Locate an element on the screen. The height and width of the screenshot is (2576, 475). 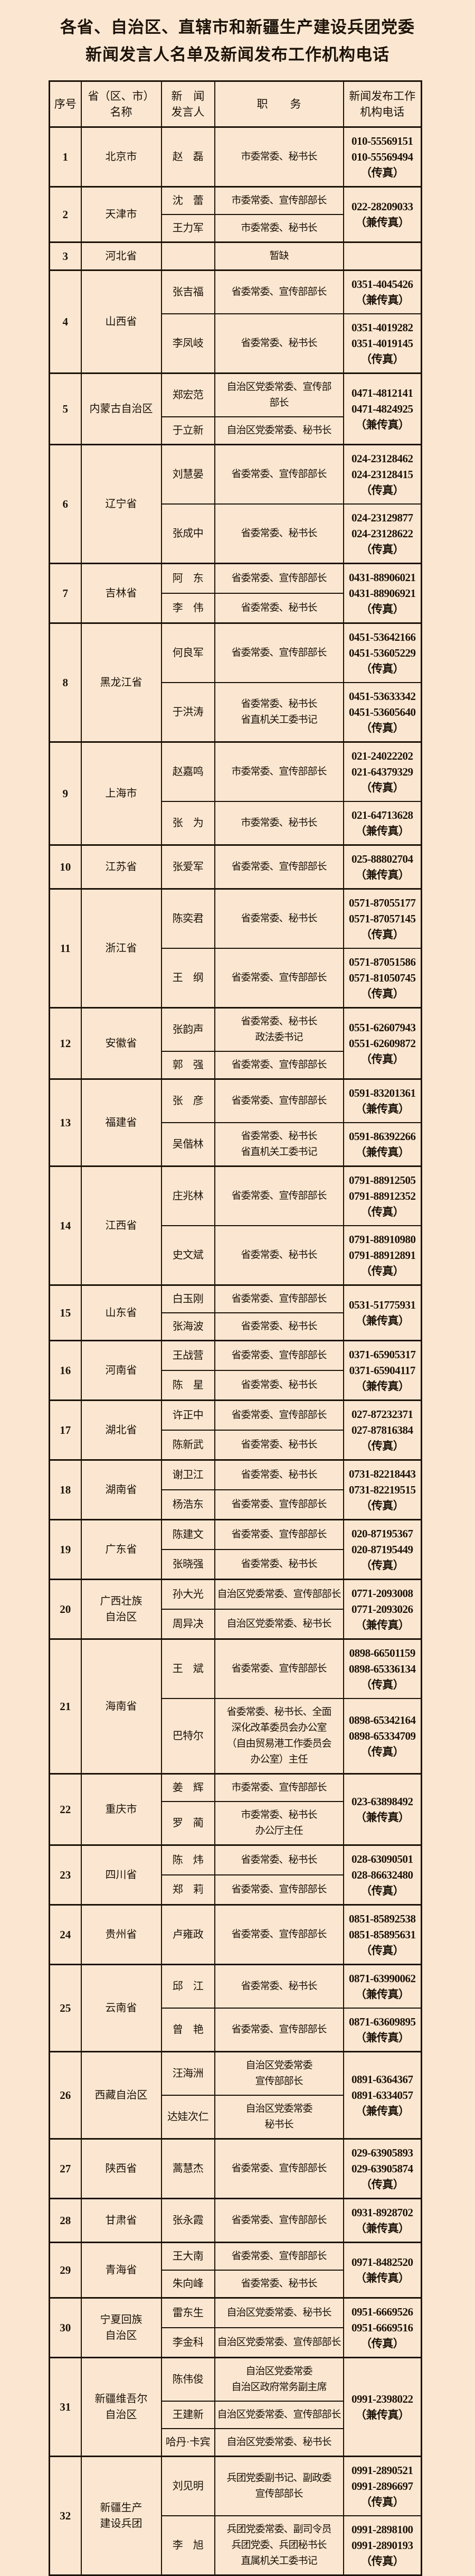
position-cell-line: 部长 is located at coordinates (279, 402).